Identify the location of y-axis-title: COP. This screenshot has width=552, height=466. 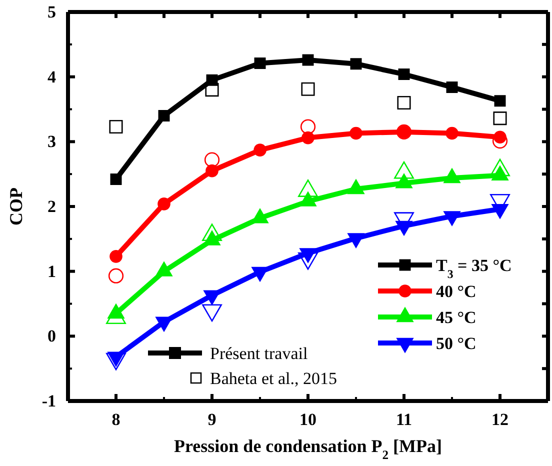
(16, 207).